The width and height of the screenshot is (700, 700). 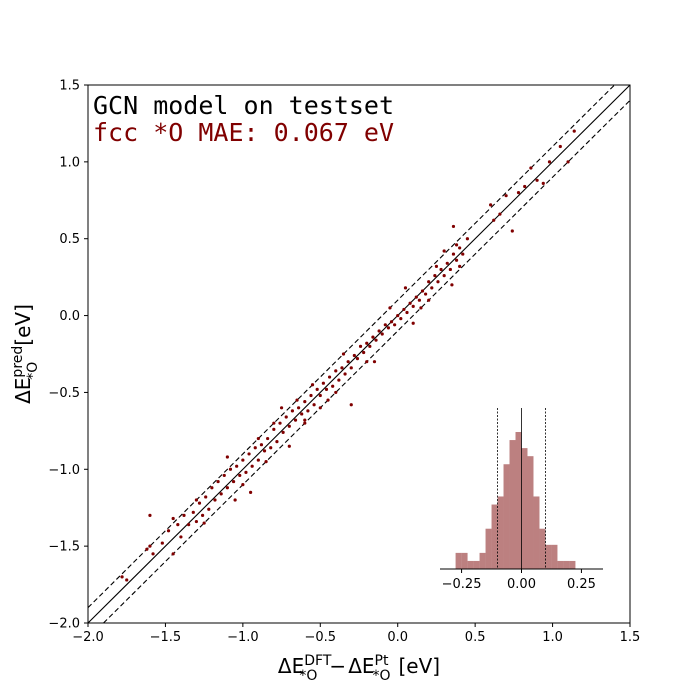 What do you see at coordinates (64, 393) in the screenshot?
I see `y-tick-label-3: −0.5` at bounding box center [64, 393].